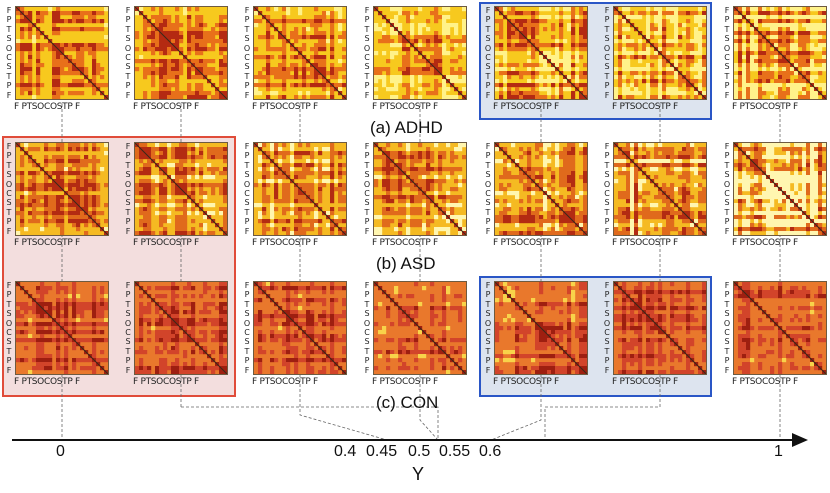 The width and height of the screenshot is (830, 493). I want to click on axis-tick-label: 1, so click(778, 451).